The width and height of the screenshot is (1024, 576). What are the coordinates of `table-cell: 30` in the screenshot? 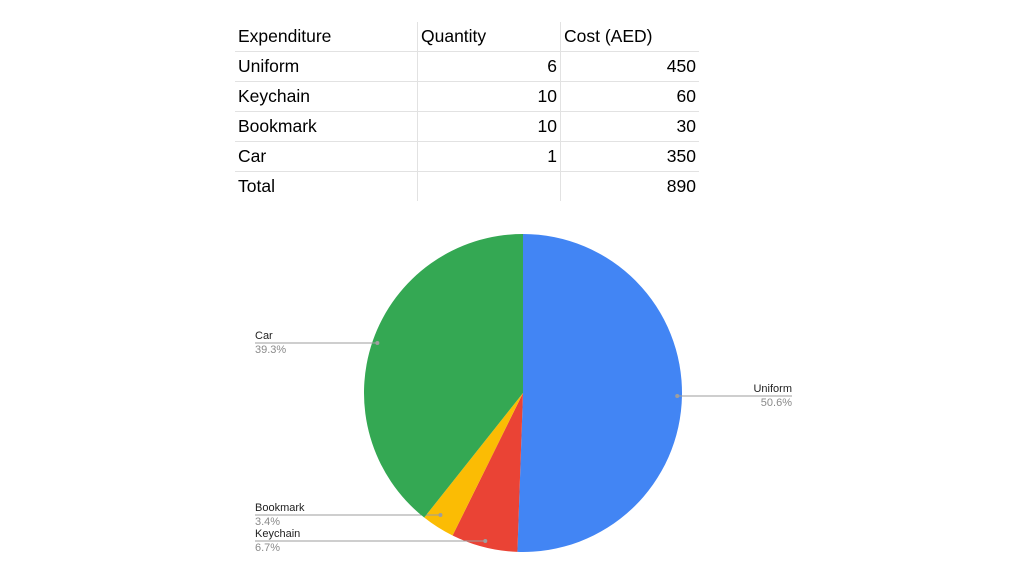 It's located at (629, 126).